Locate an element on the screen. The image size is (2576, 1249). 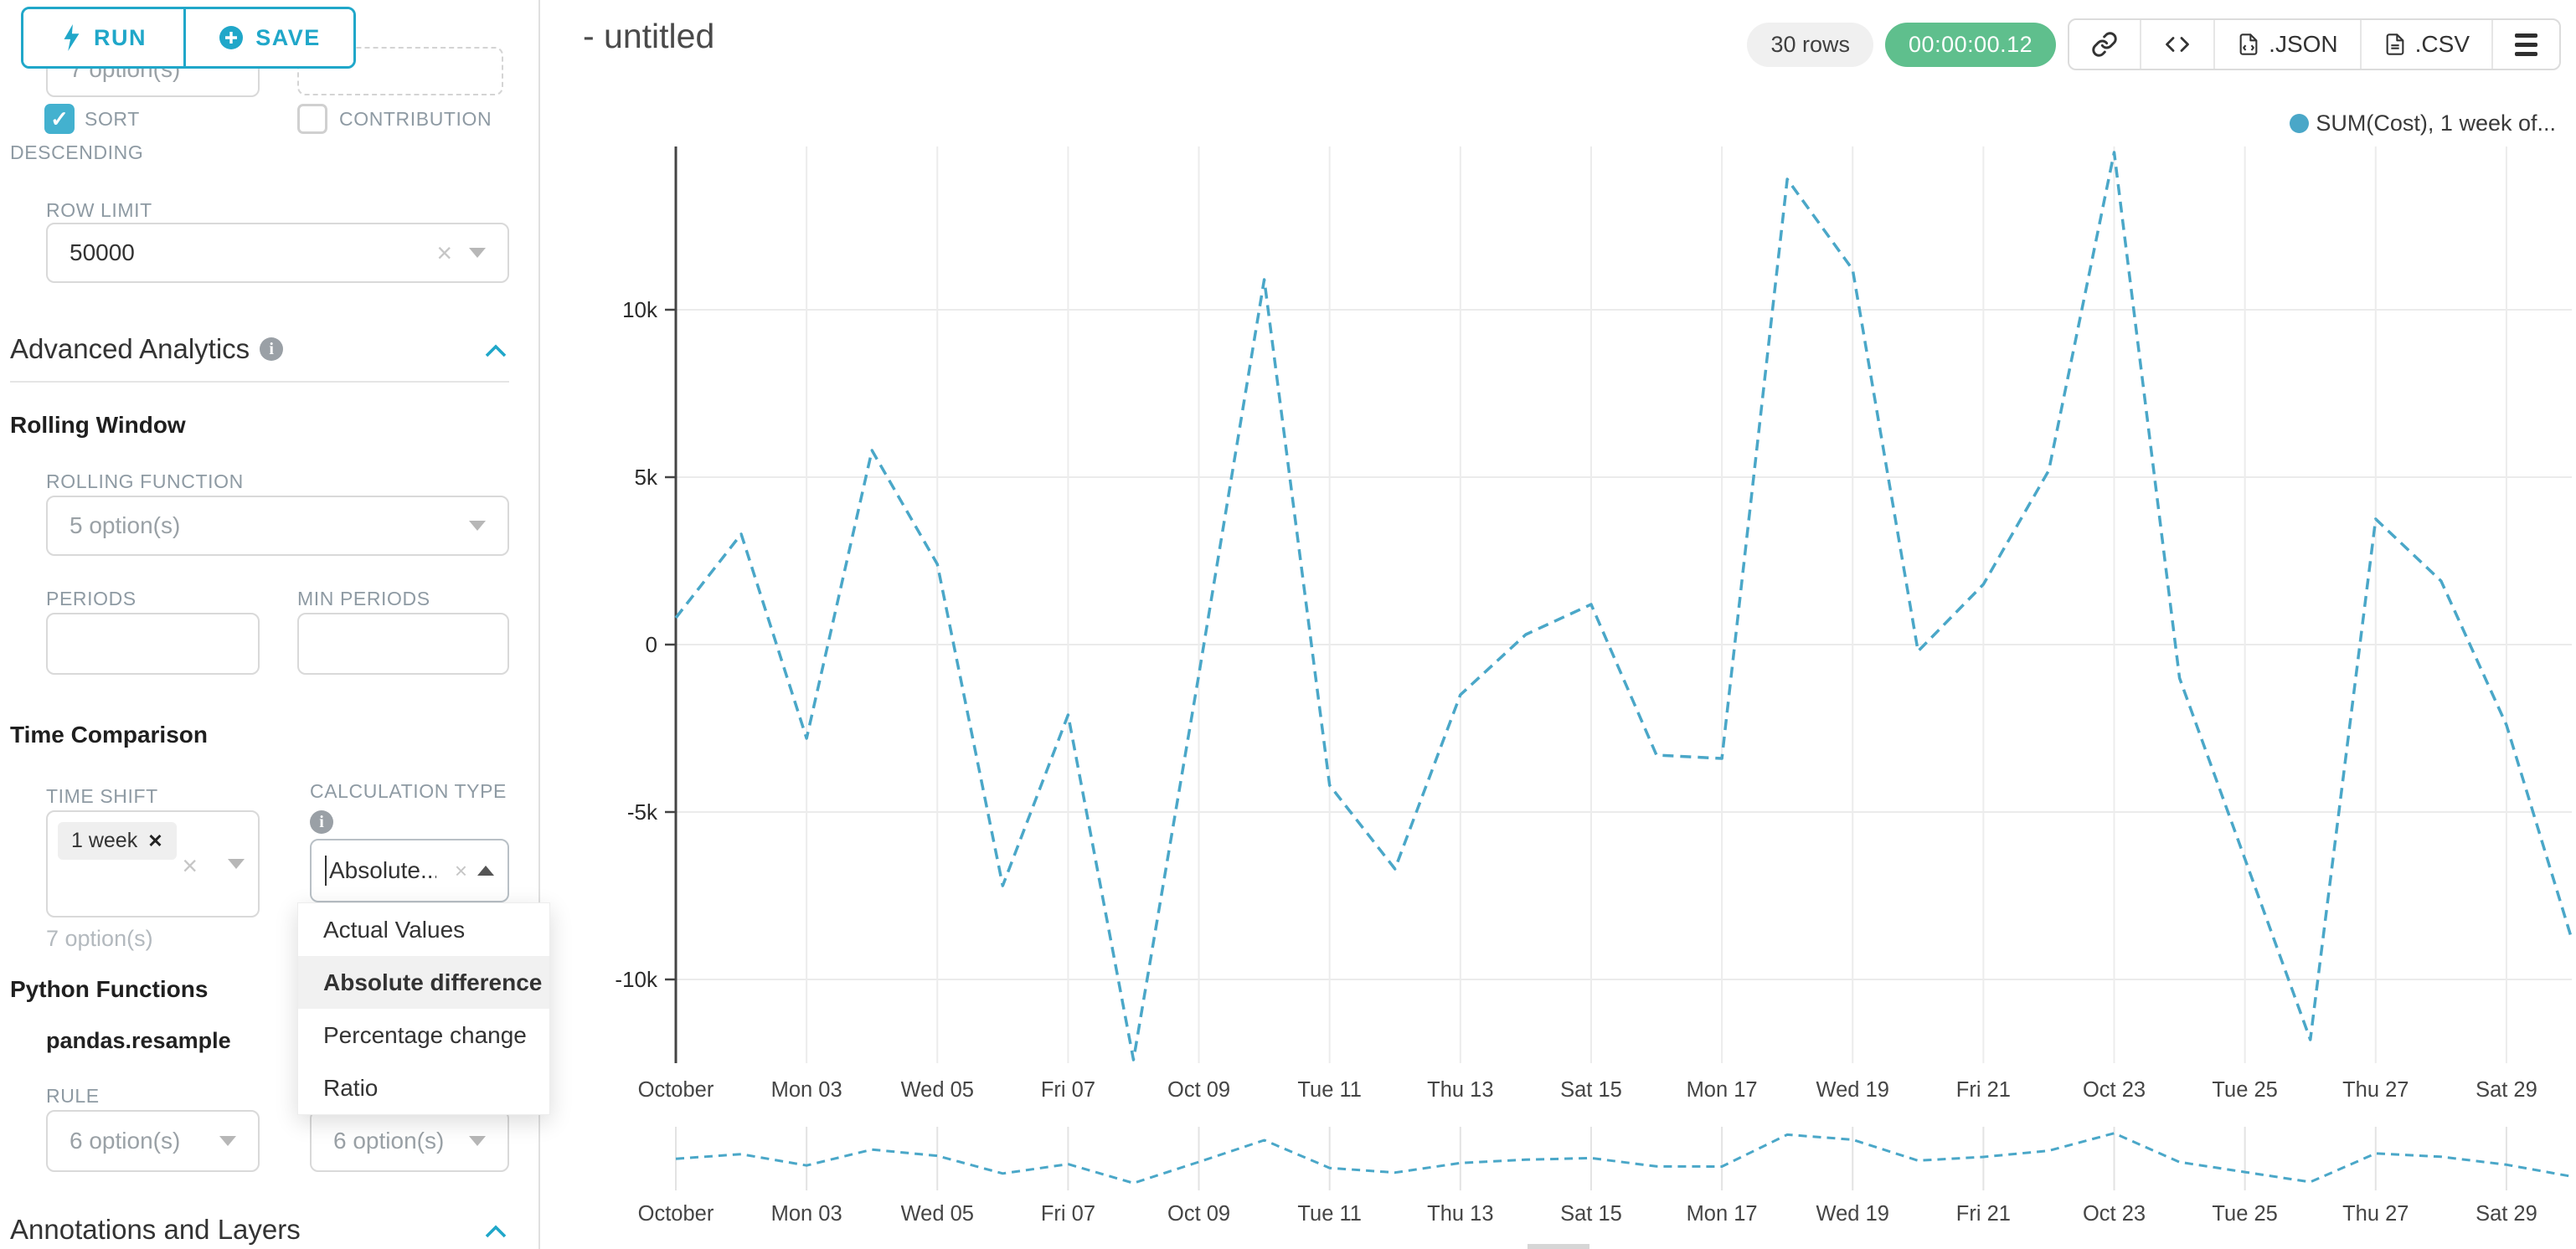
x-tick-label: Thu 13 is located at coordinates (1460, 1090).